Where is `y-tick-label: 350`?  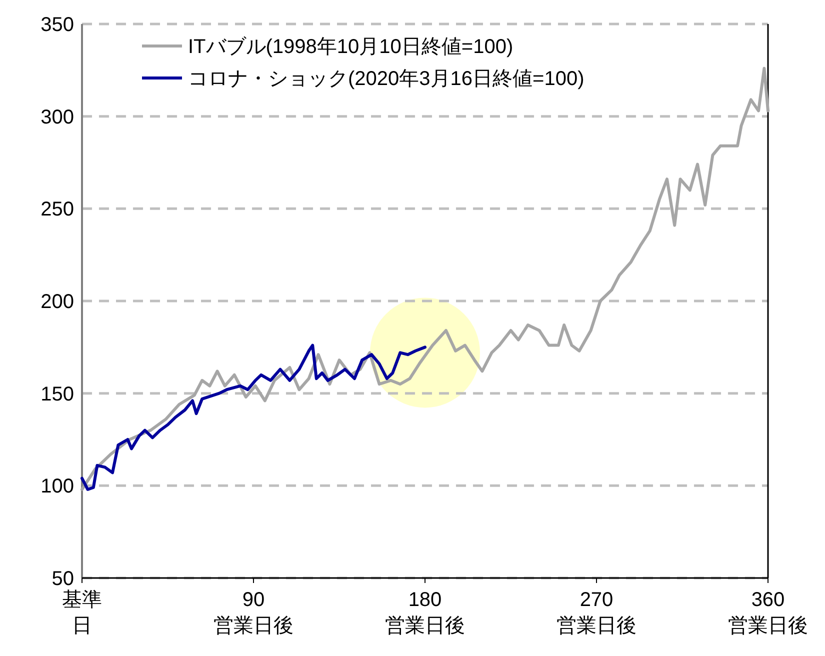
y-tick-label: 350 is located at coordinates (57, 25).